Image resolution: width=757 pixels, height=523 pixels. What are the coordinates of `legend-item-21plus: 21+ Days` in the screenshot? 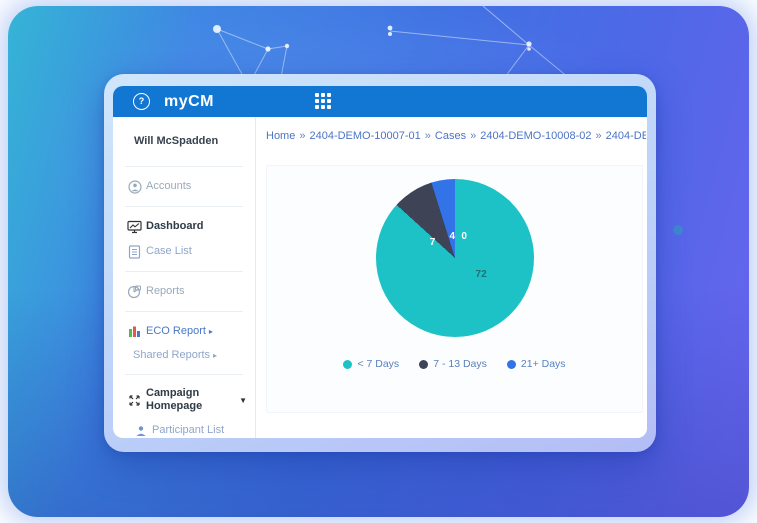 It's located at (536, 364).